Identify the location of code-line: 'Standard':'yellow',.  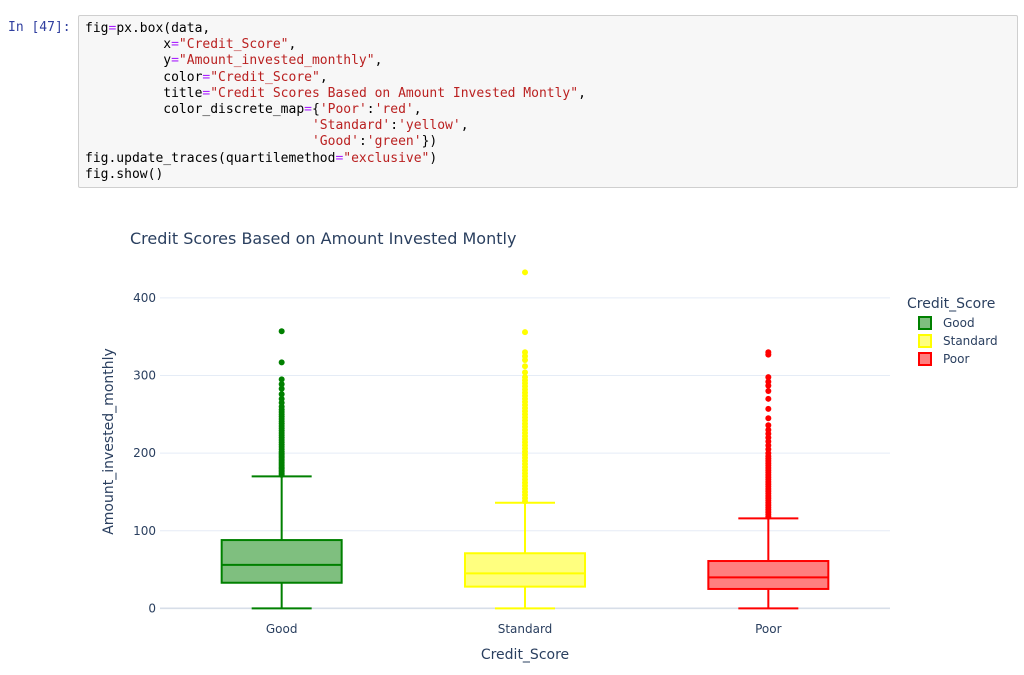
(548, 126).